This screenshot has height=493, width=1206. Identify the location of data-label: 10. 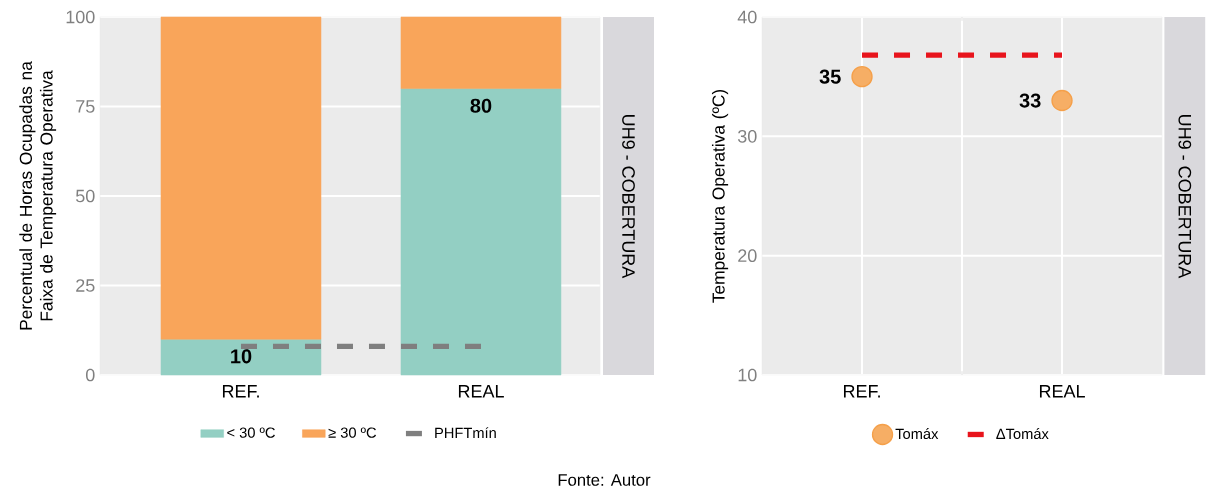
(241, 356).